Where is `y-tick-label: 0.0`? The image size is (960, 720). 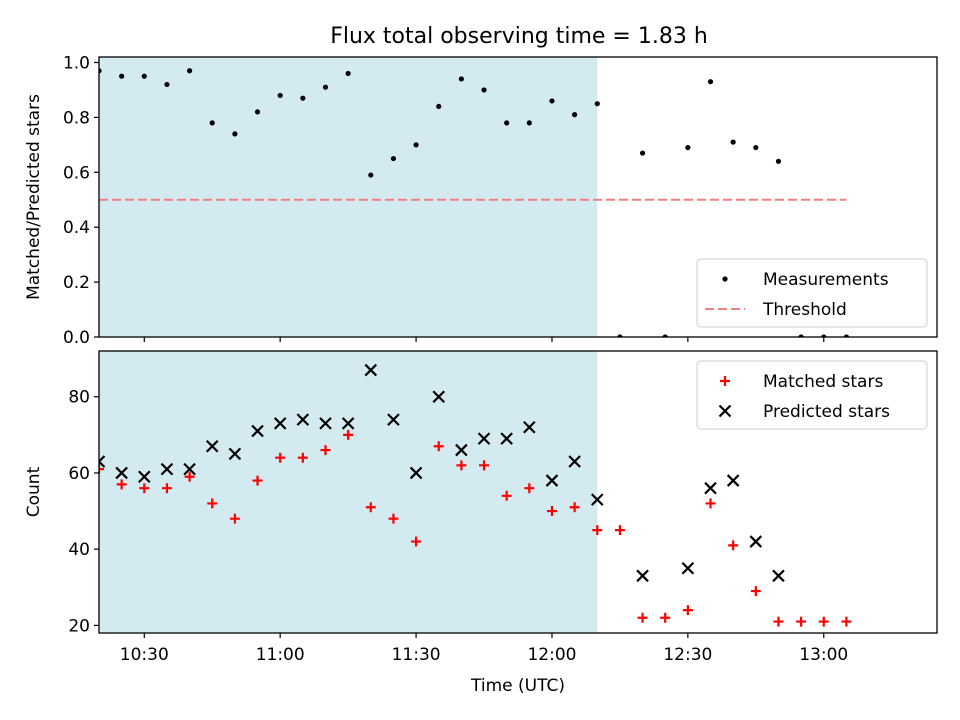 y-tick-label: 0.0 is located at coordinates (76, 338).